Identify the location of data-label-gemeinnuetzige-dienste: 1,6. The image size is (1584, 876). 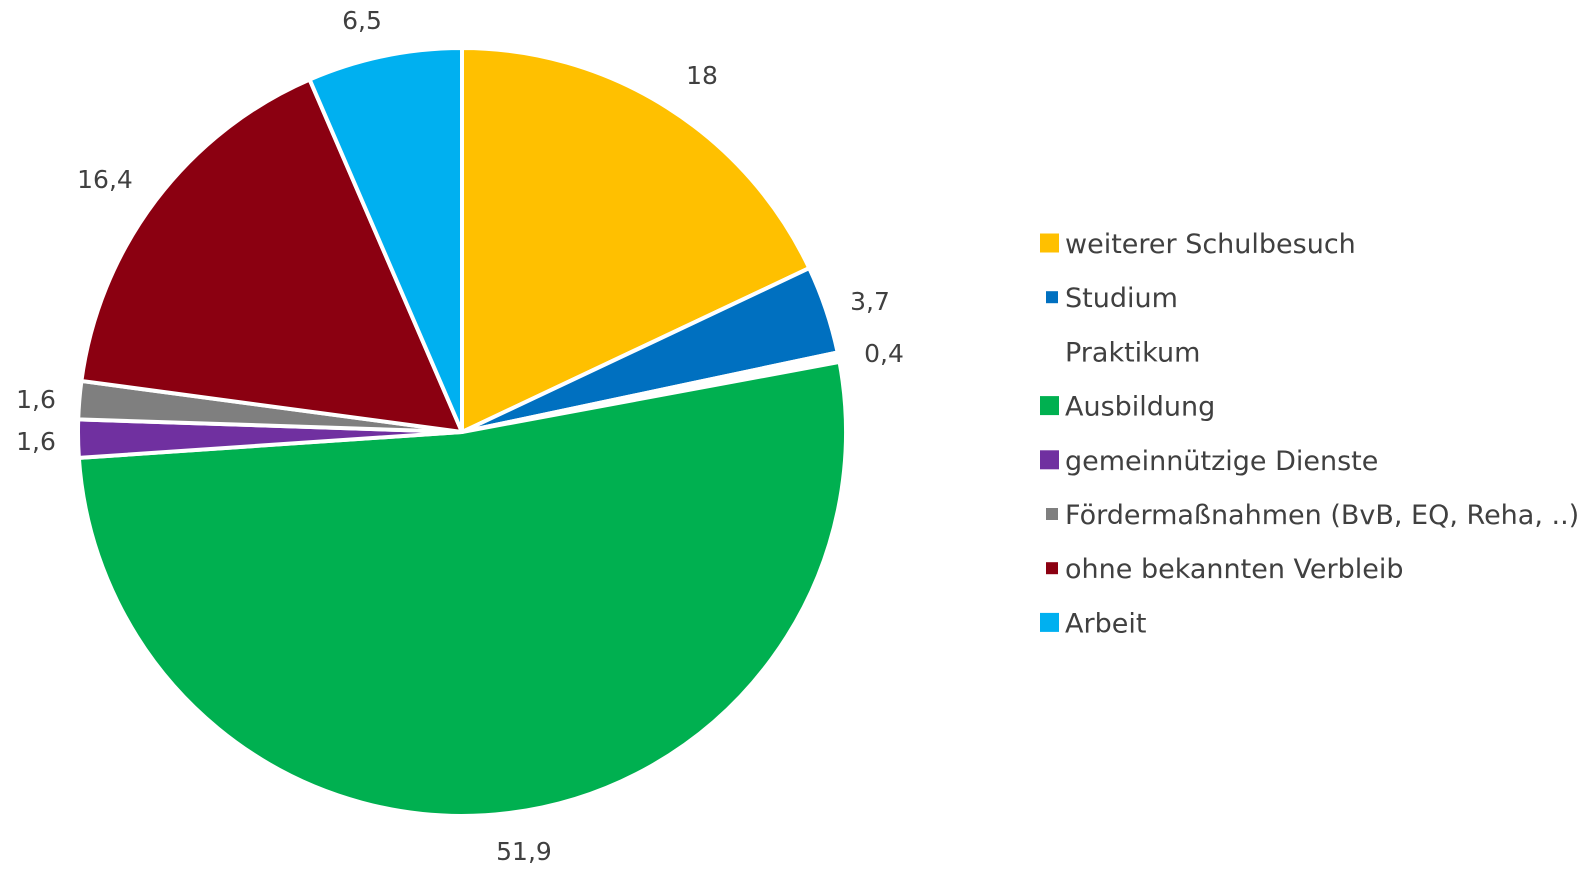
(36, 441).